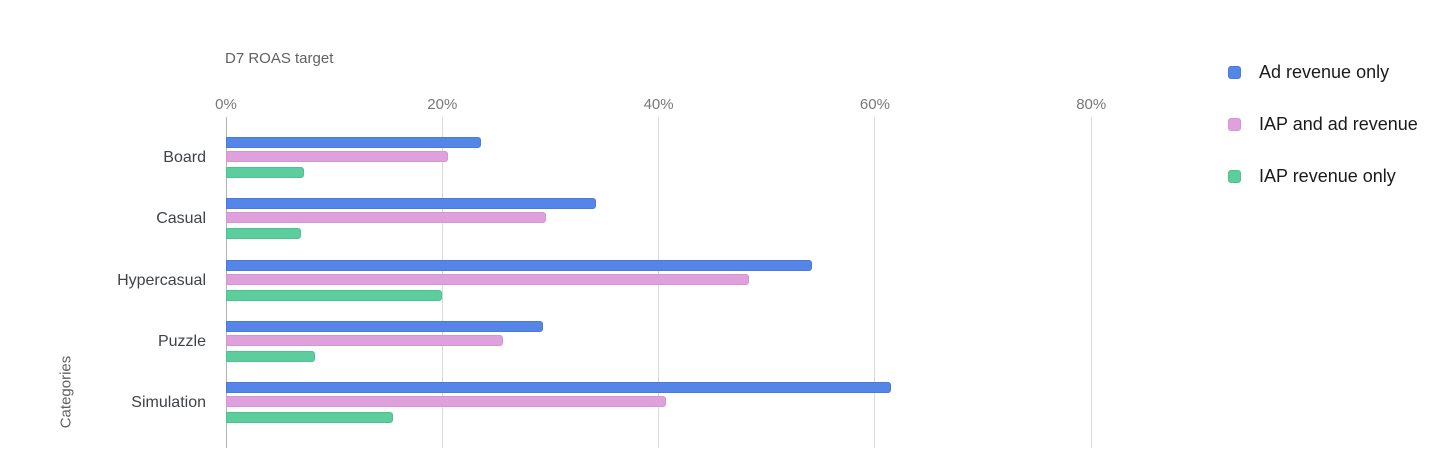  Describe the element at coordinates (270, 356) in the screenshot. I see `bar-puzzle-iap-revenue-only` at that location.